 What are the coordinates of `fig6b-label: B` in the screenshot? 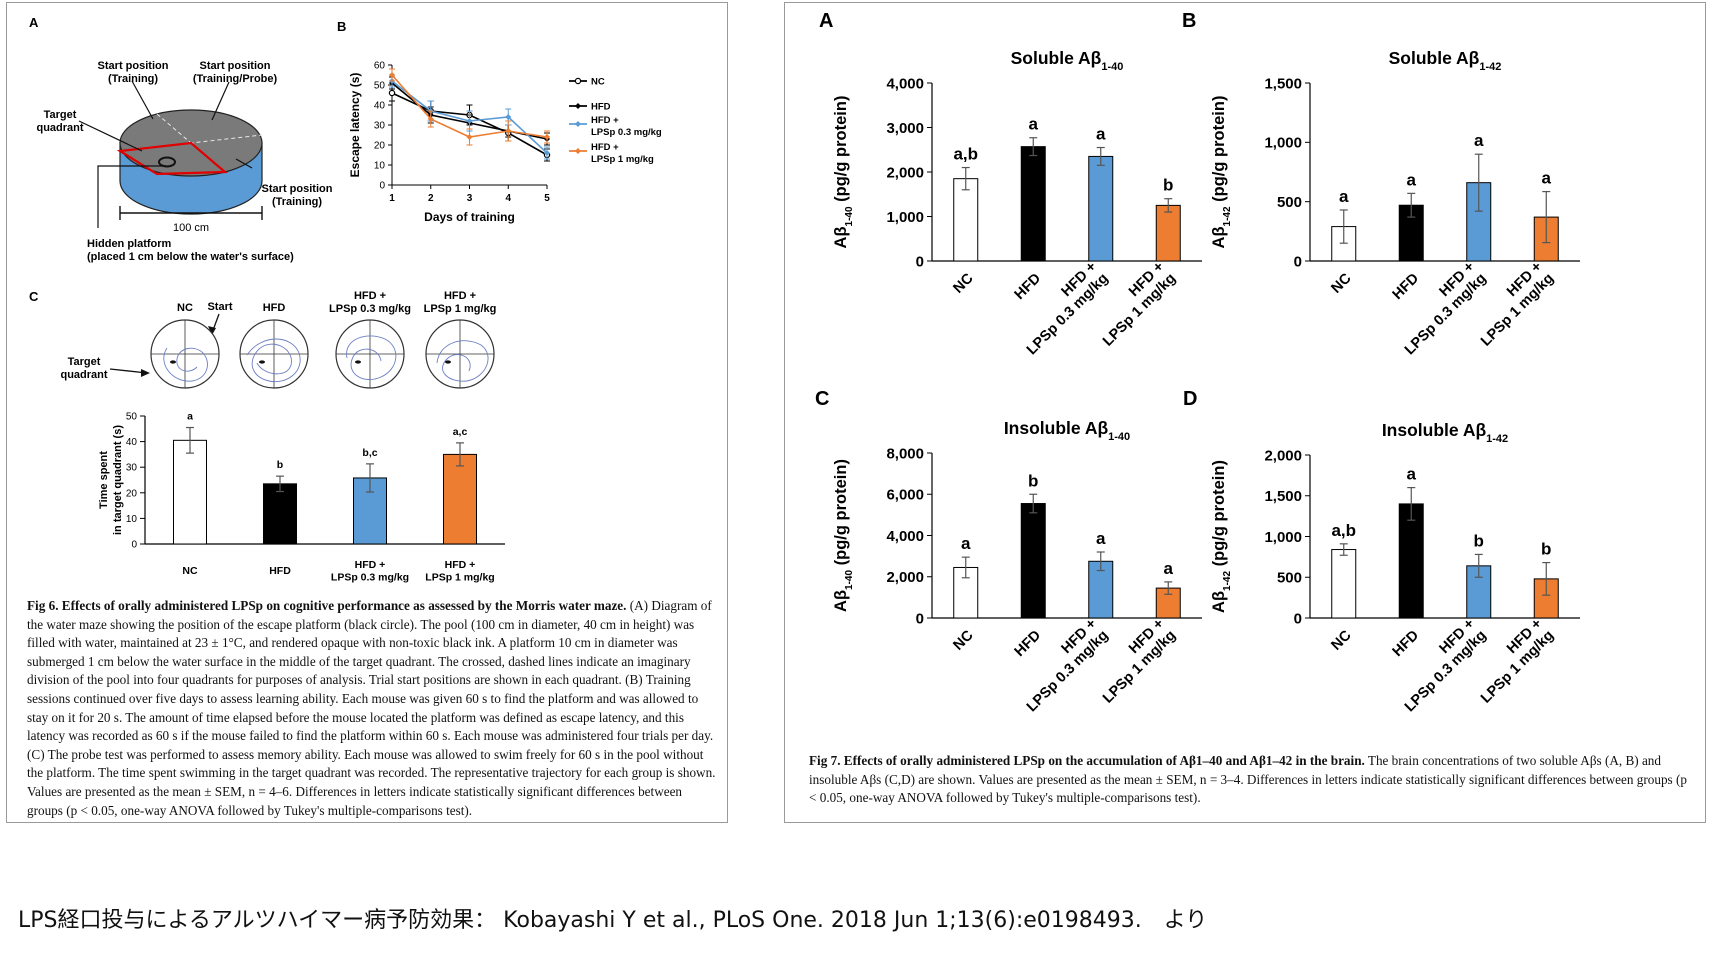 It's located at (341, 26).